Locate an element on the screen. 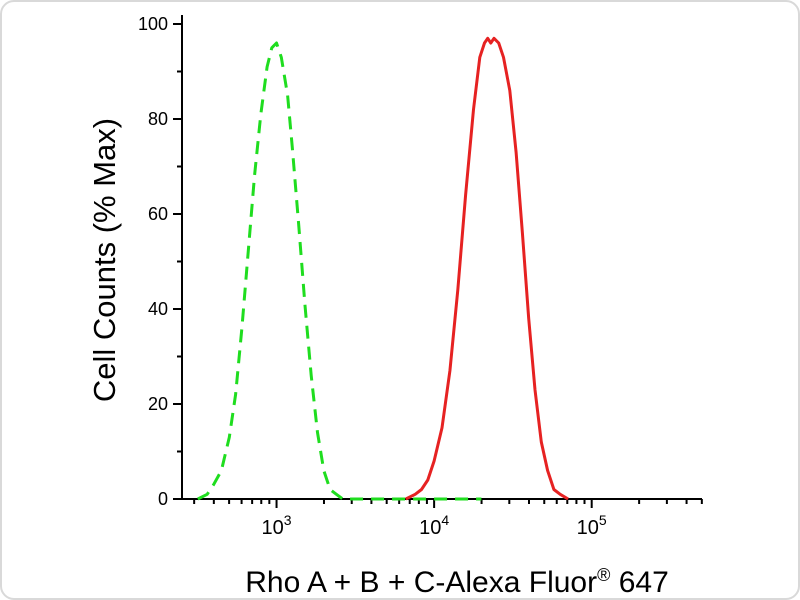 The width and height of the screenshot is (800, 600). y-axis-label: Cell Counts (% Max) is located at coordinates (104, 260).